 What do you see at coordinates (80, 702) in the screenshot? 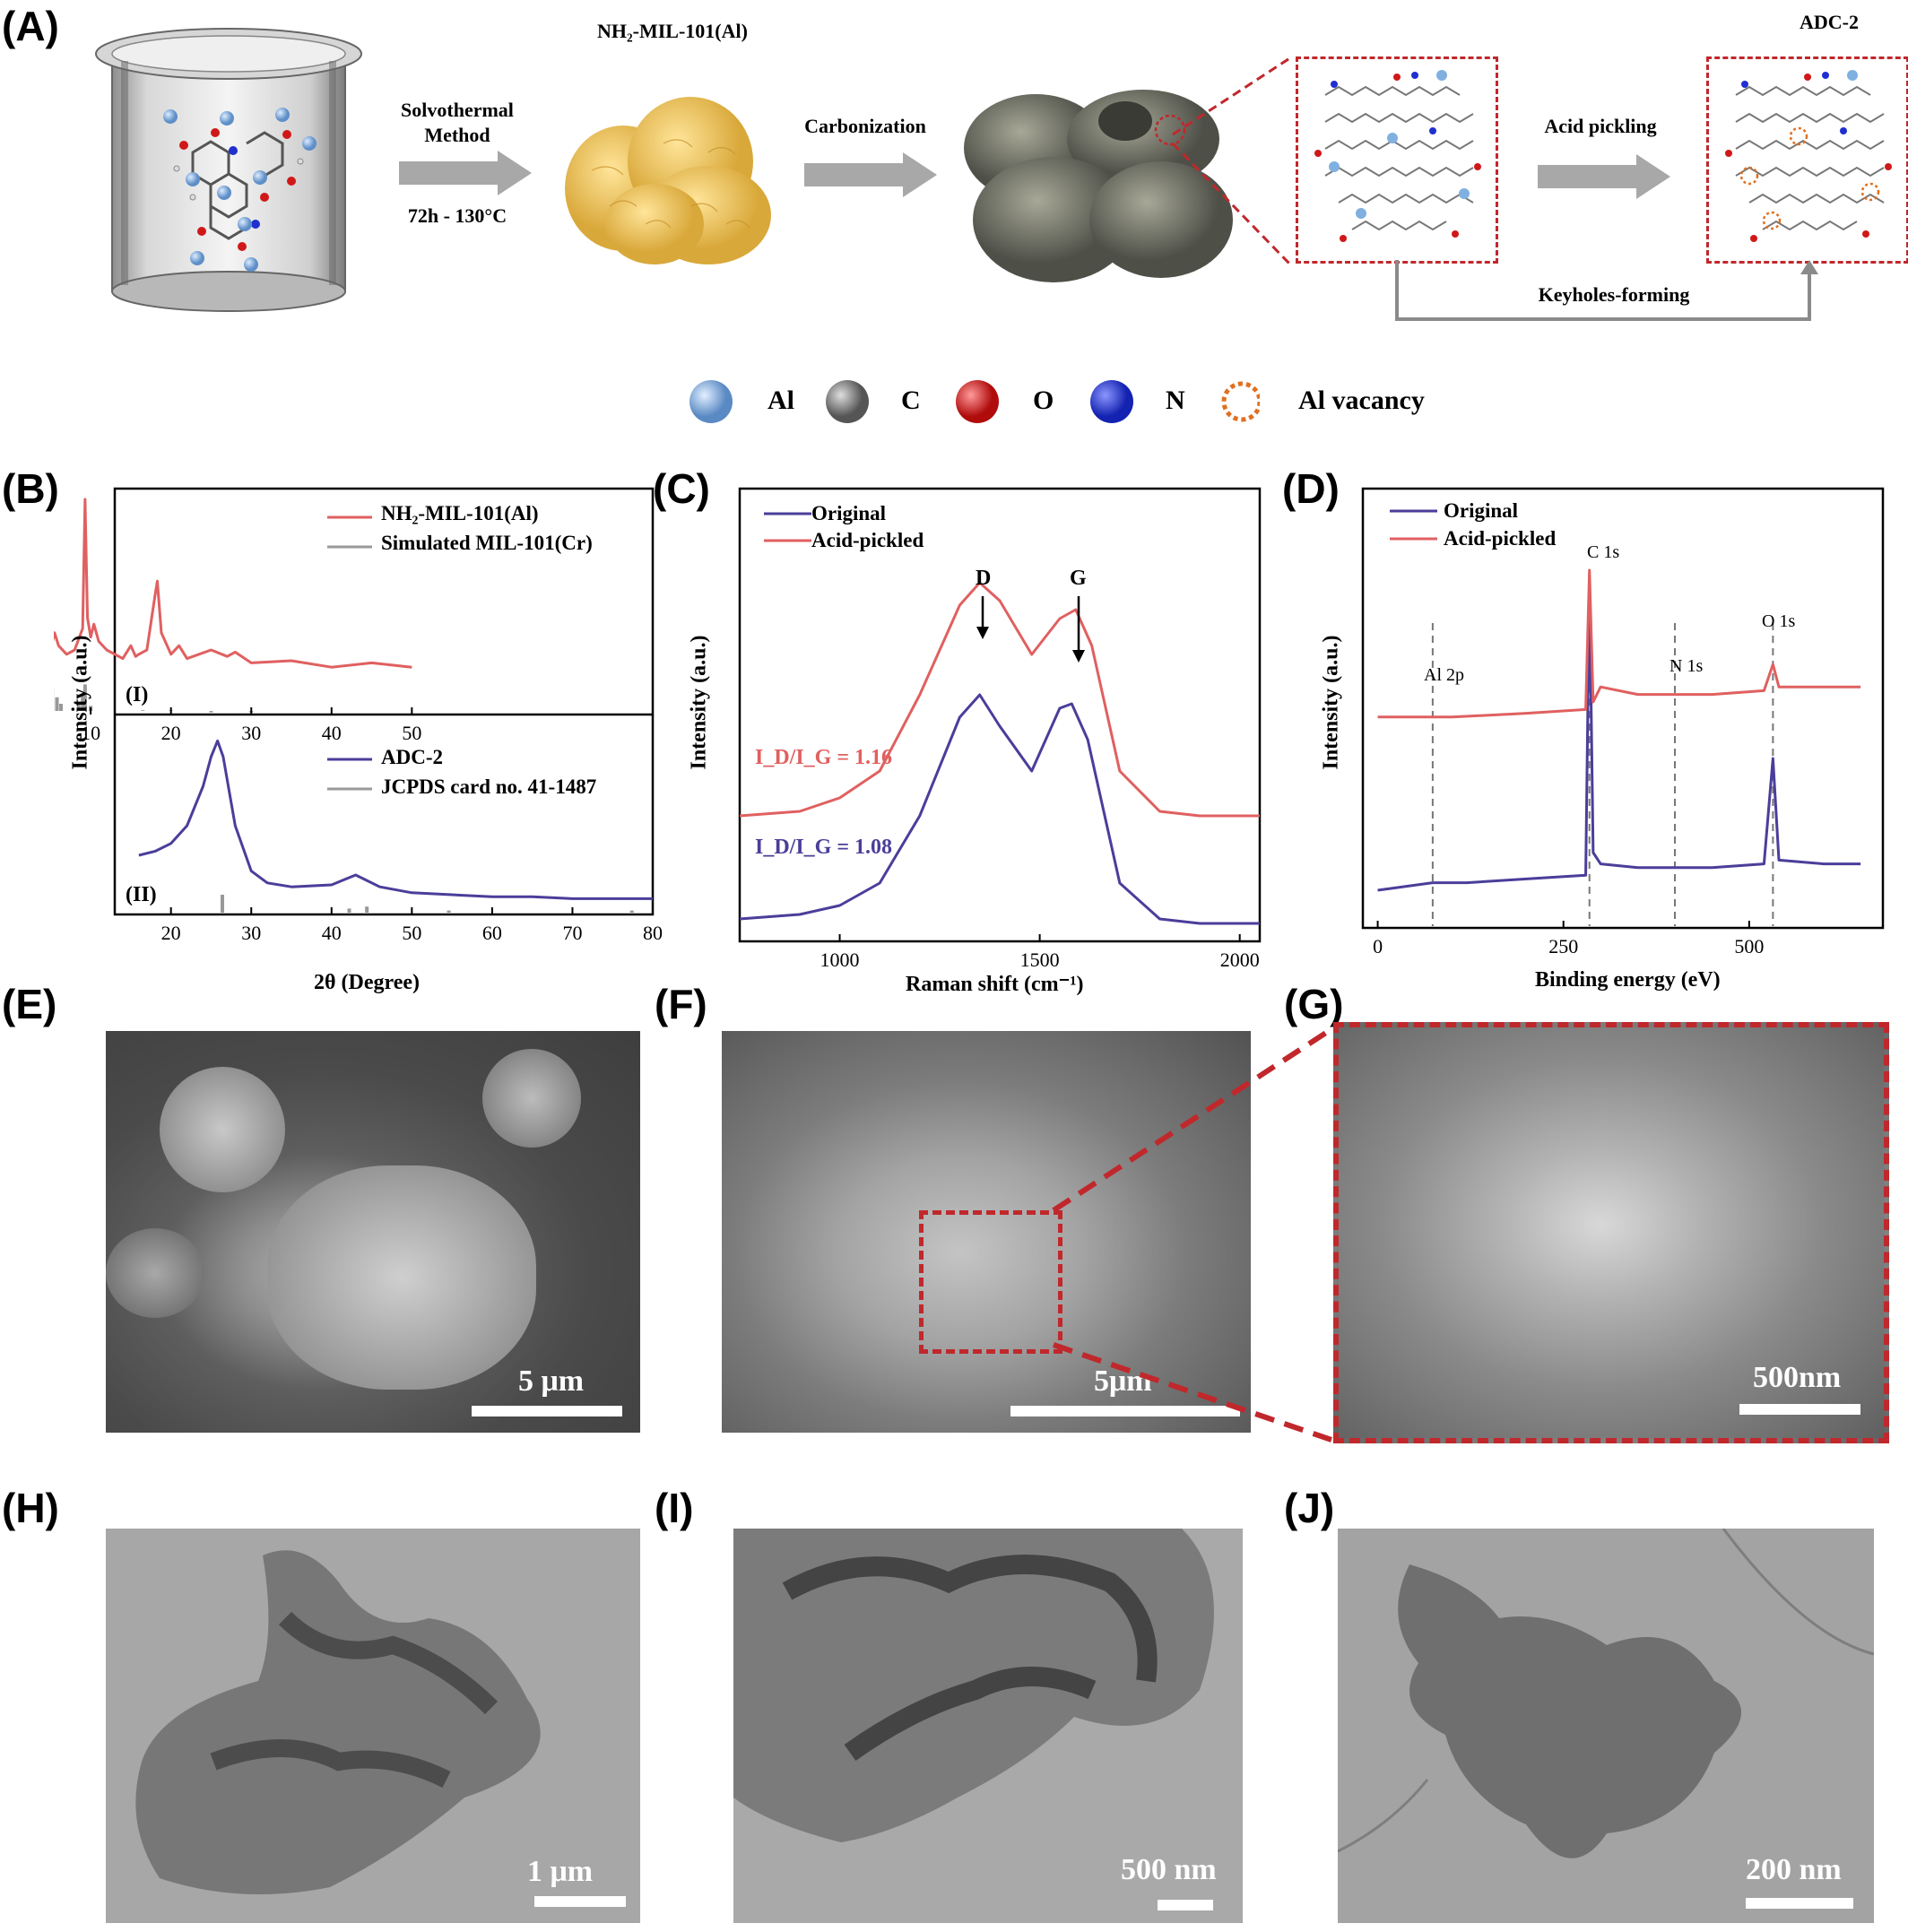
I see `xrd-ylabel: Intensity (a.u.)` at bounding box center [80, 702].